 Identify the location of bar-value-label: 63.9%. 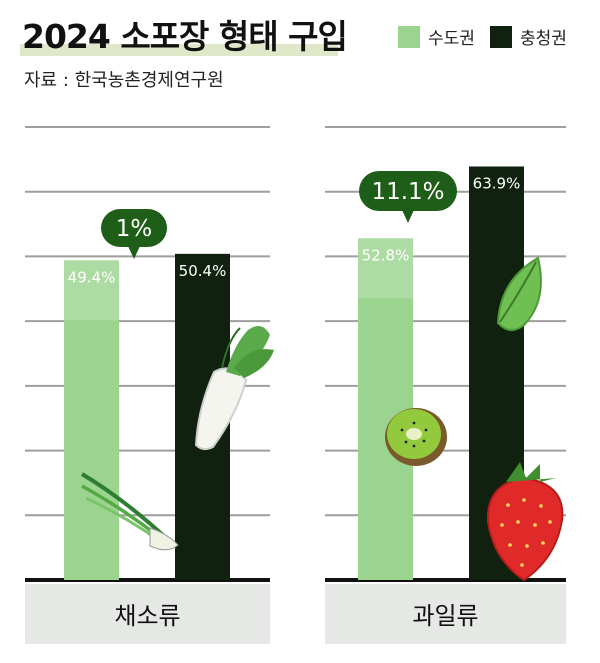
(497, 183).